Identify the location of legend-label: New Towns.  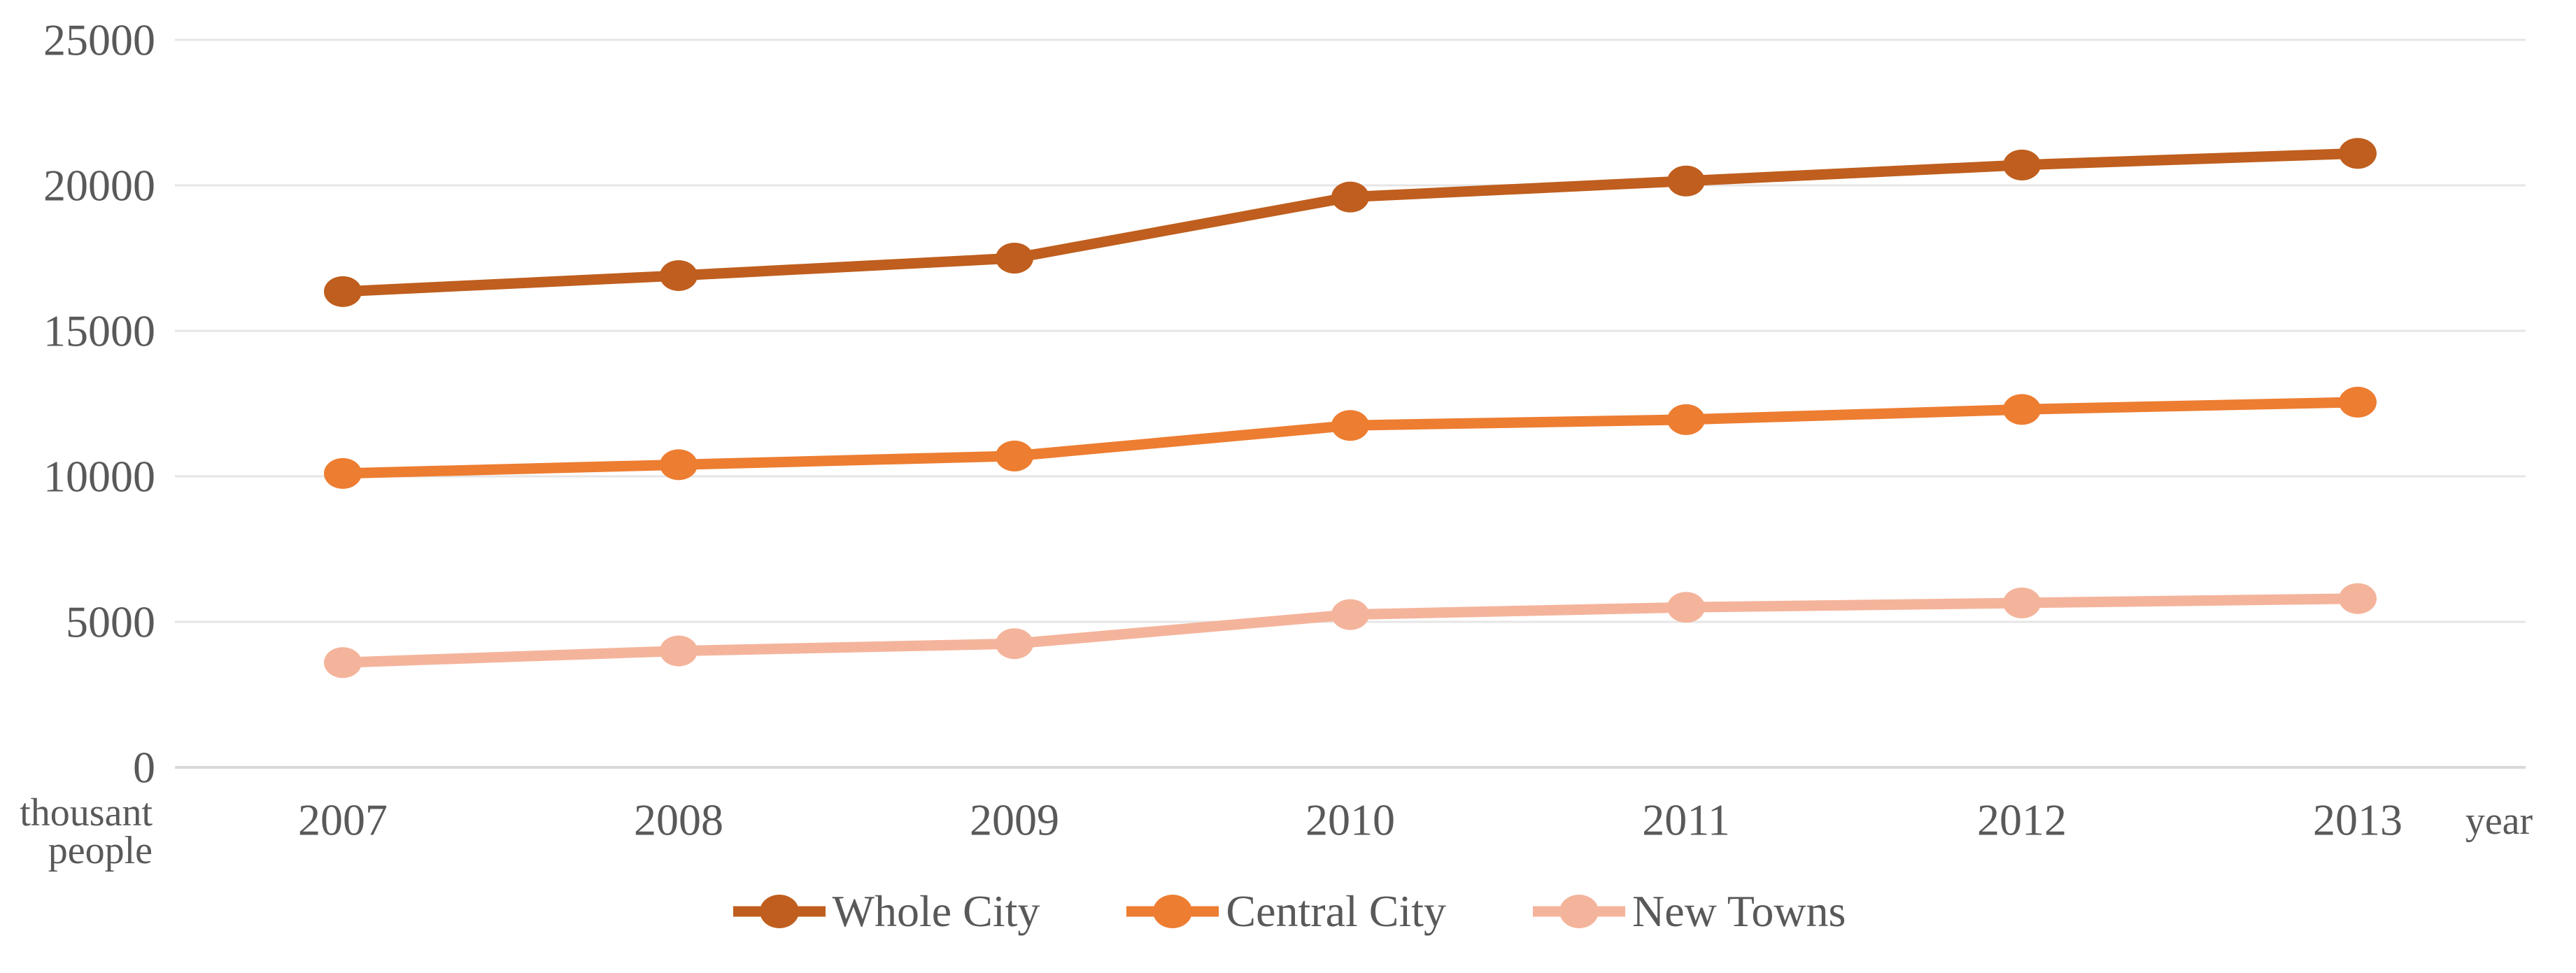
(1739, 911).